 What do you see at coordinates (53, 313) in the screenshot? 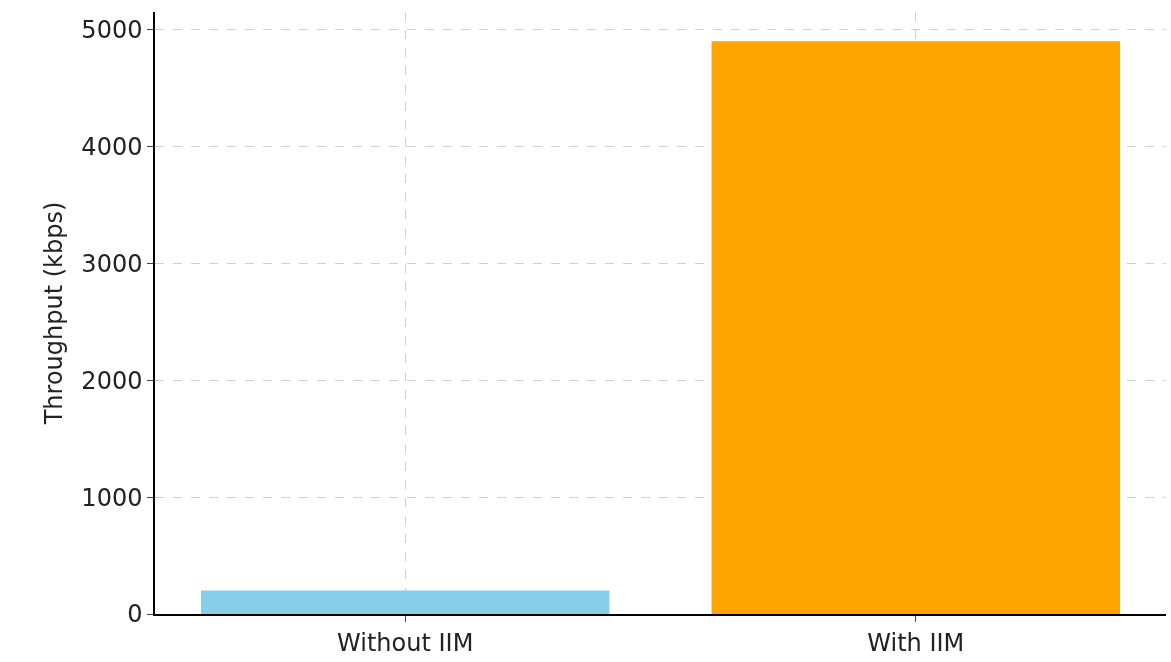
I see `y-axis-title: Throughput (kbps)` at bounding box center [53, 313].